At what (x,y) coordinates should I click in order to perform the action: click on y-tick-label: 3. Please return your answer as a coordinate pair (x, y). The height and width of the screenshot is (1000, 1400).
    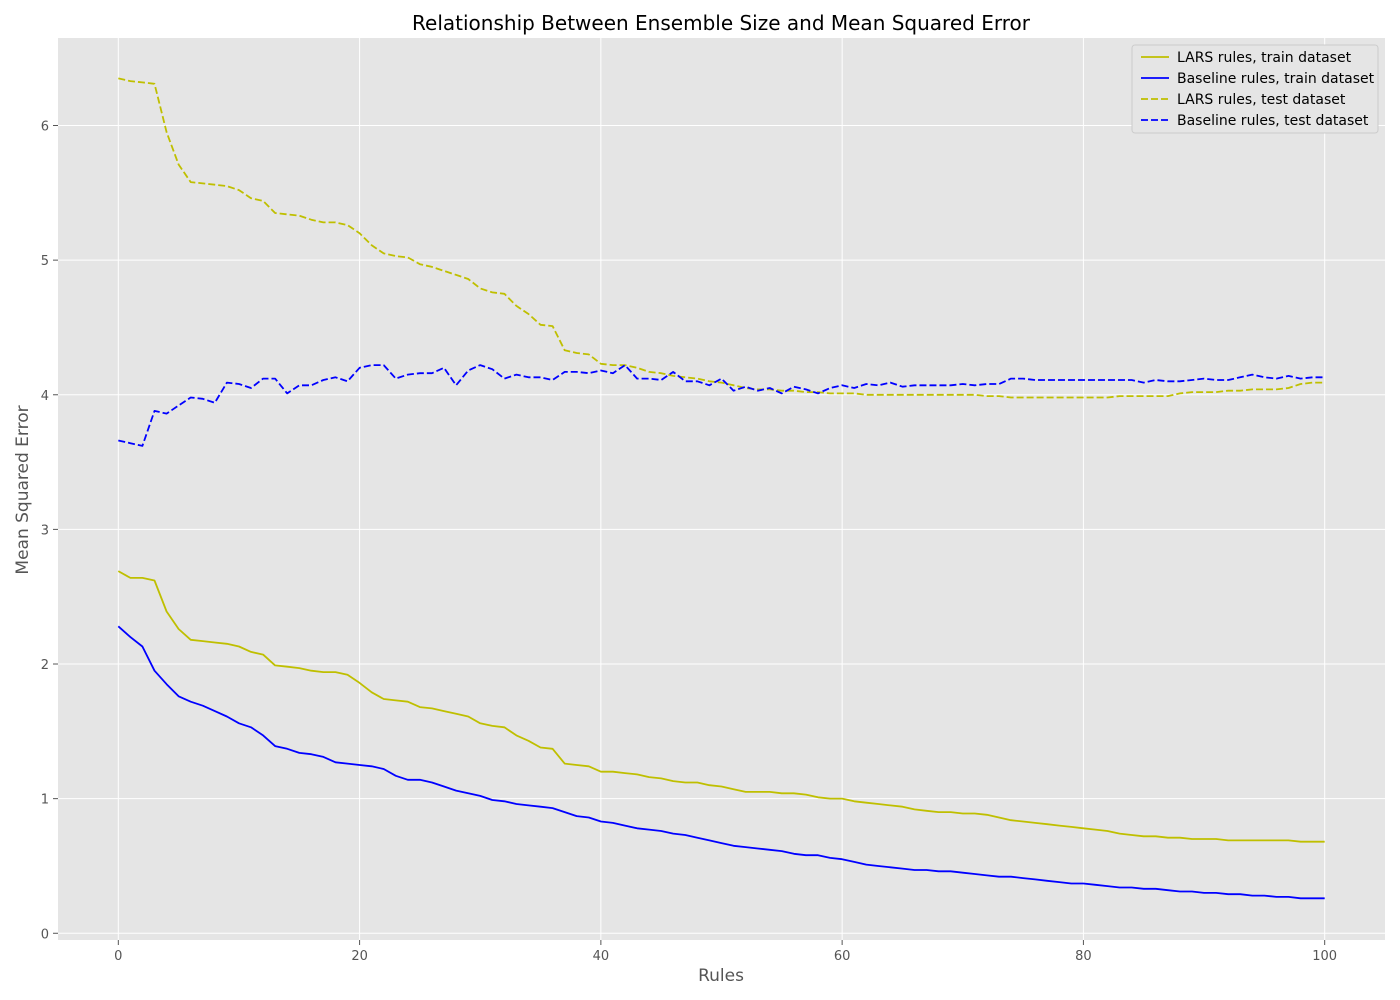
    Looking at the image, I should click on (45, 530).